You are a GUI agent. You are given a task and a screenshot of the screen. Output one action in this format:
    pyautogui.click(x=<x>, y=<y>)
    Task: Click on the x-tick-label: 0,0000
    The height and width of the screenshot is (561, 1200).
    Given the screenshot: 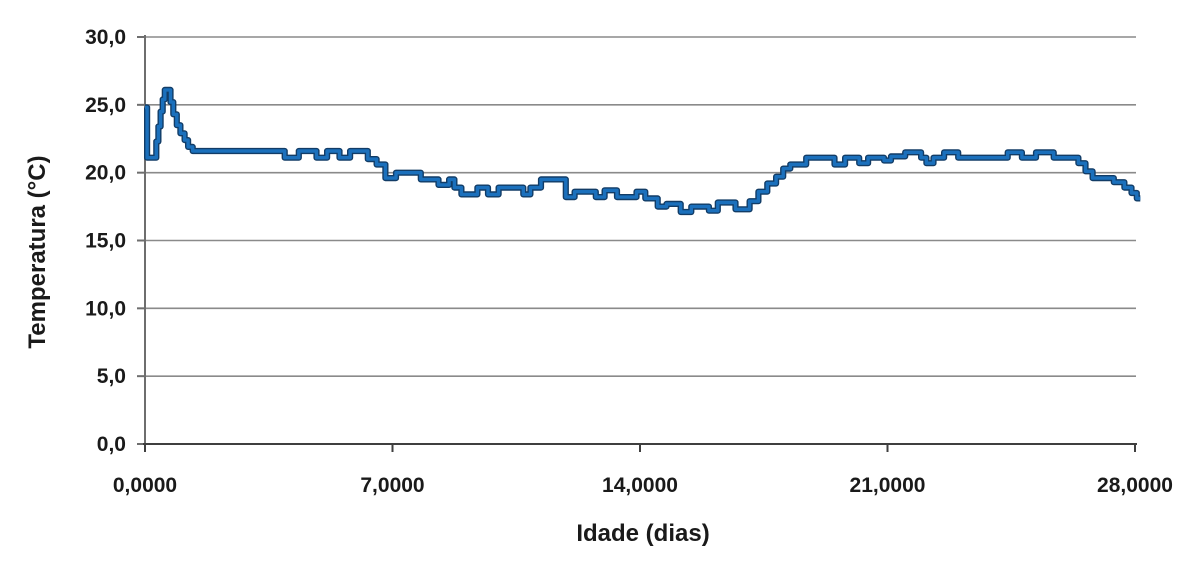 What is the action you would take?
    pyautogui.click(x=145, y=485)
    